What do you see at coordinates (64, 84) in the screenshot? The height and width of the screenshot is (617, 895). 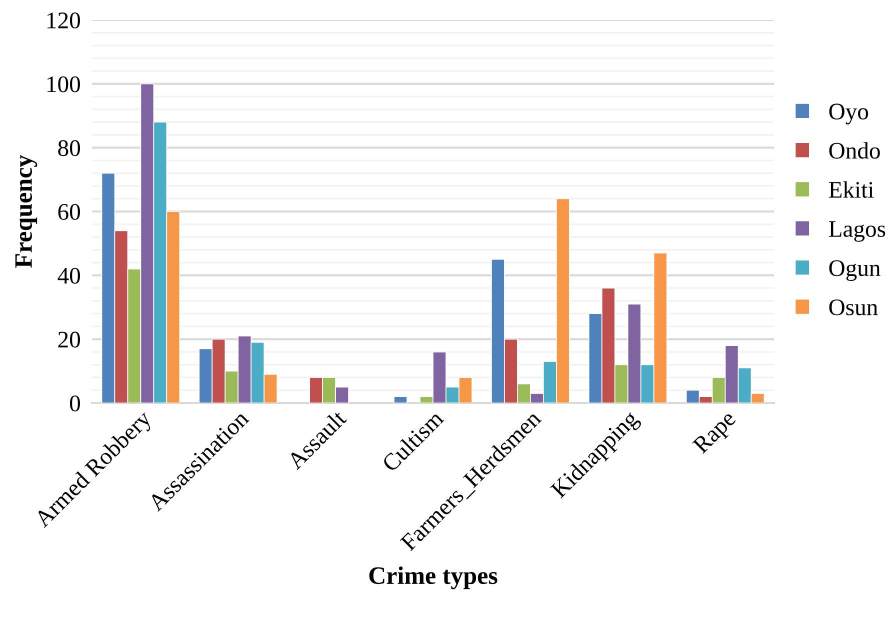 I see `y-tick-label: 100` at bounding box center [64, 84].